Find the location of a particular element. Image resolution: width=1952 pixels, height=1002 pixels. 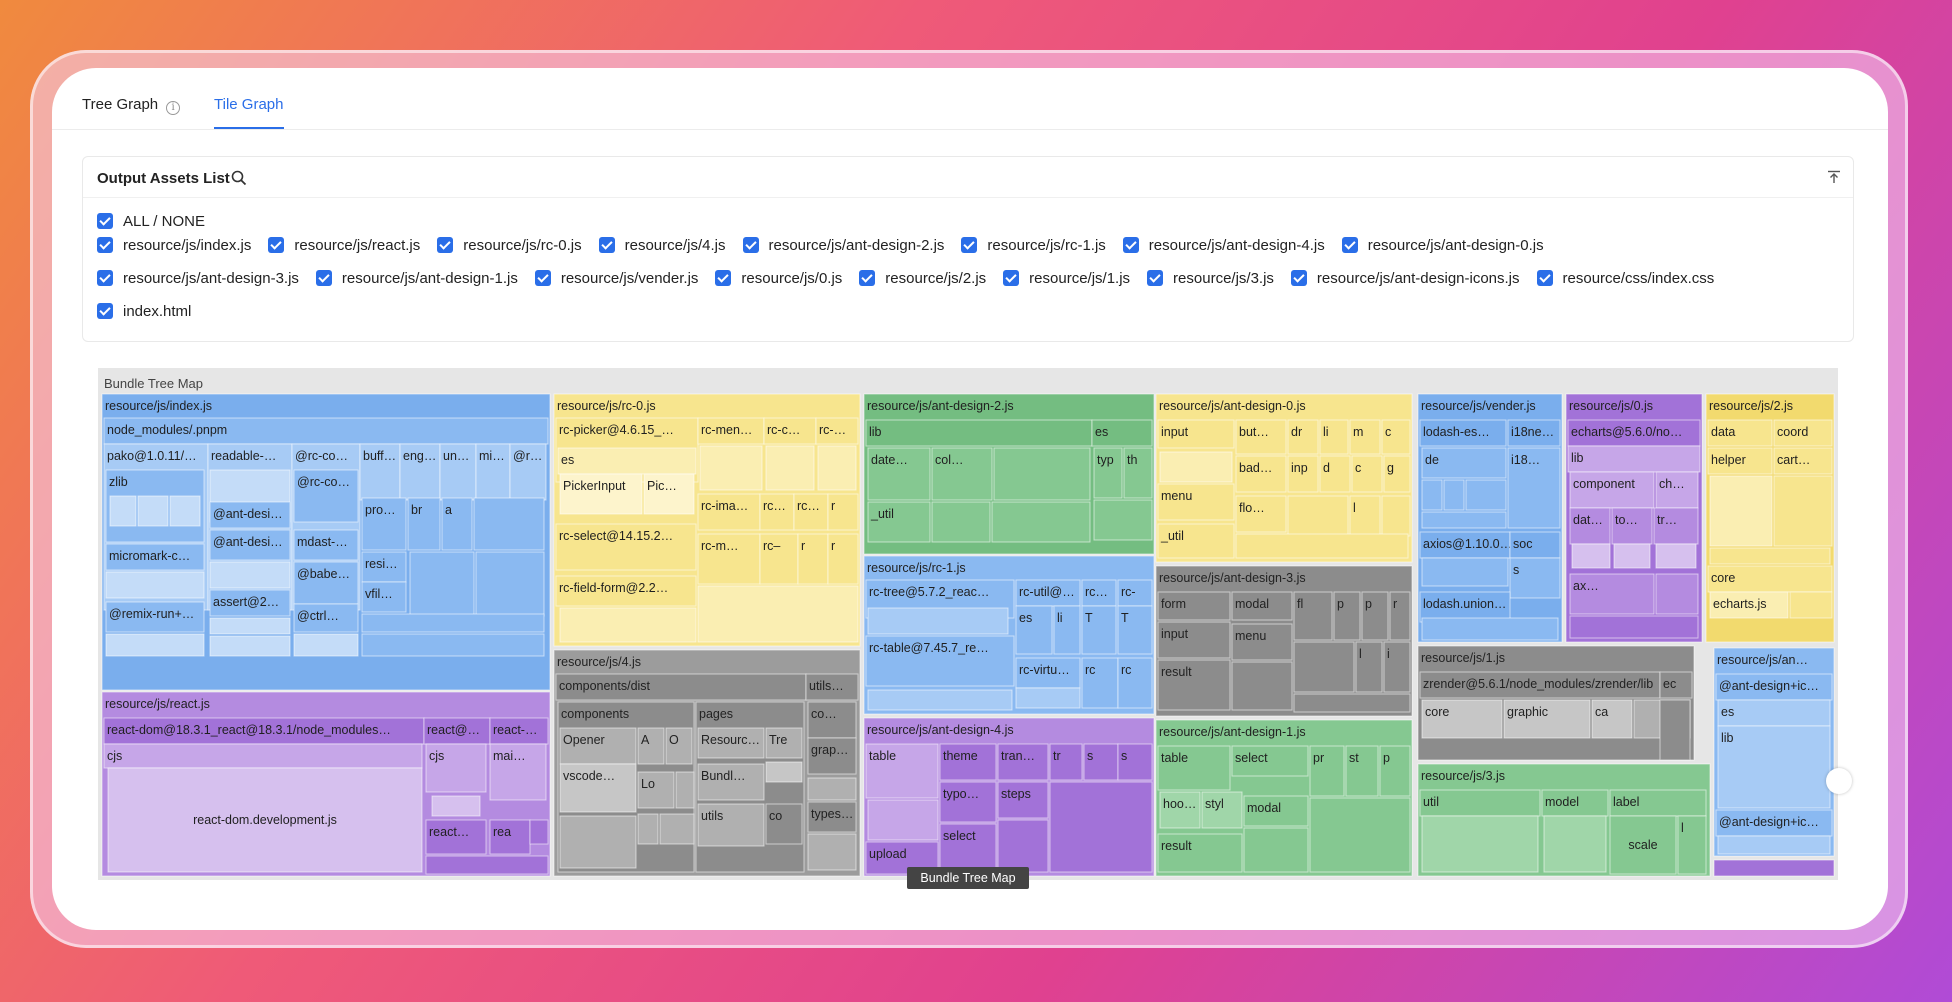

search-icon is located at coordinates (239, 178).